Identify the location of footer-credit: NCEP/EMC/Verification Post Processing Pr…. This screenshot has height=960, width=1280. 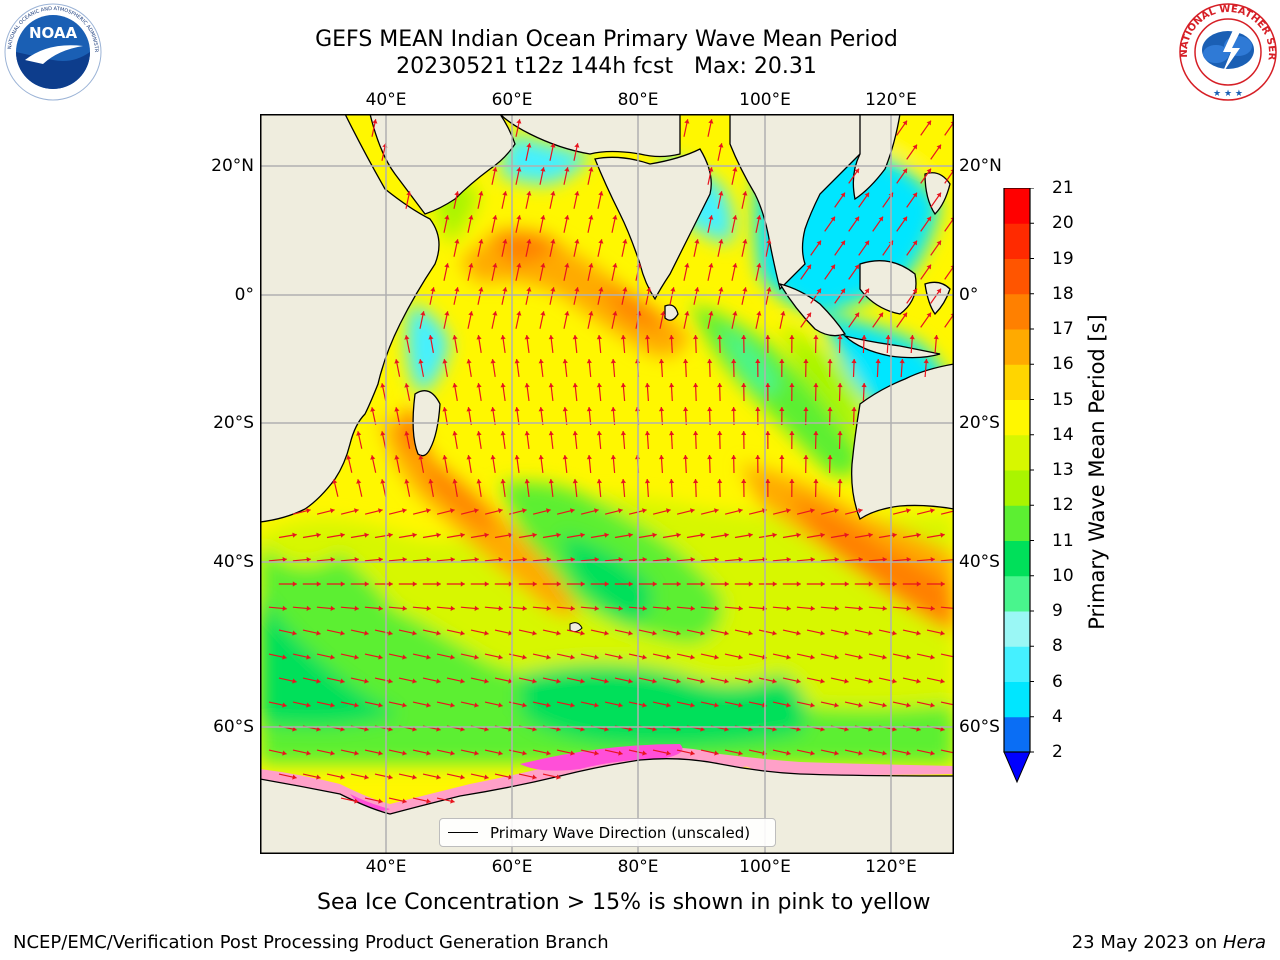
(311, 942).